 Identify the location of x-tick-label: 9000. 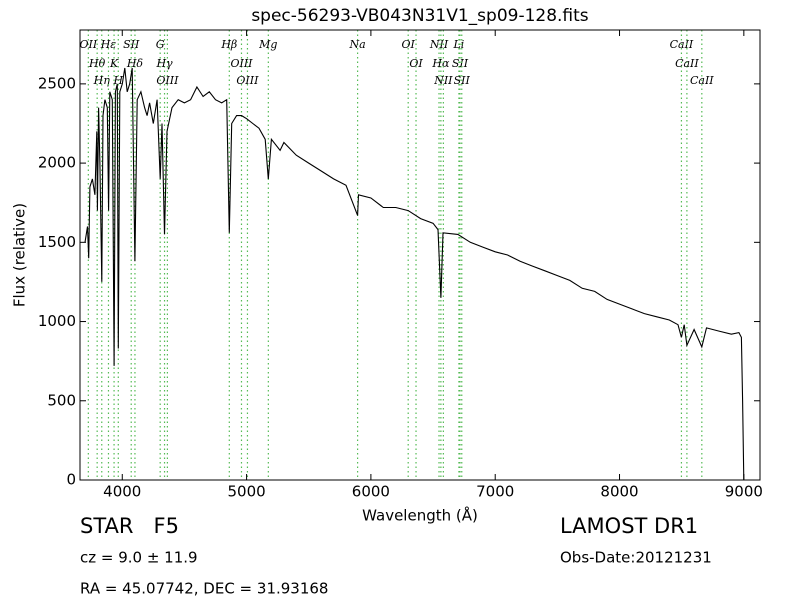
(744, 492).